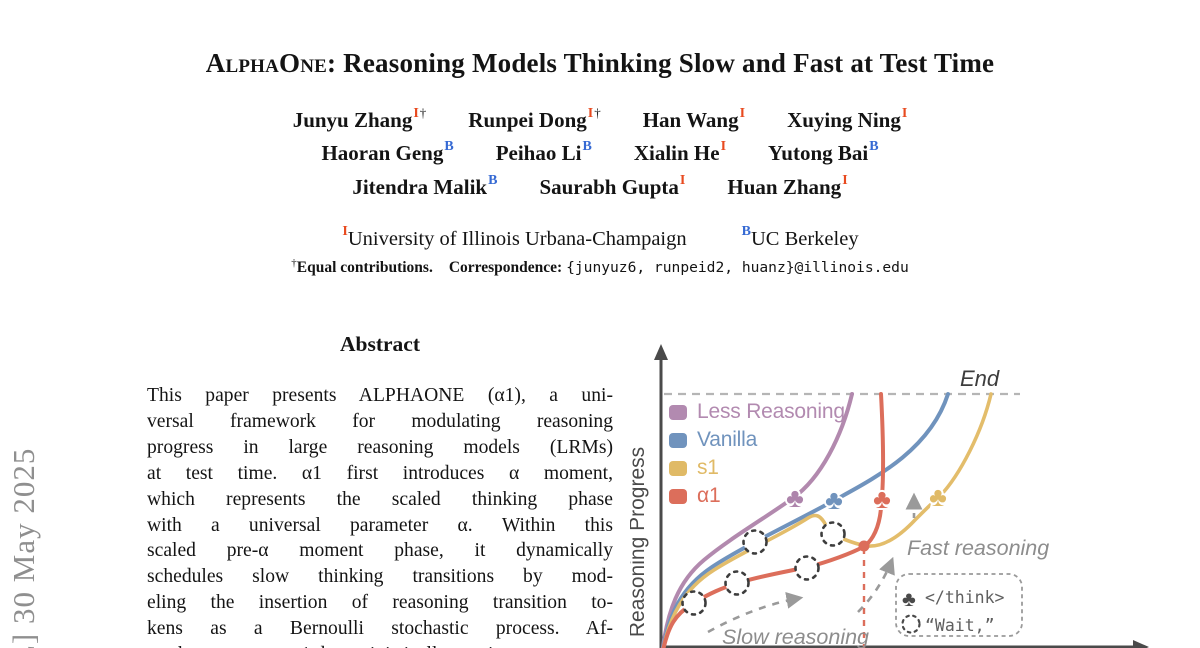  What do you see at coordinates (379, 344) in the screenshot?
I see `abstract-heading: Abstract` at bounding box center [379, 344].